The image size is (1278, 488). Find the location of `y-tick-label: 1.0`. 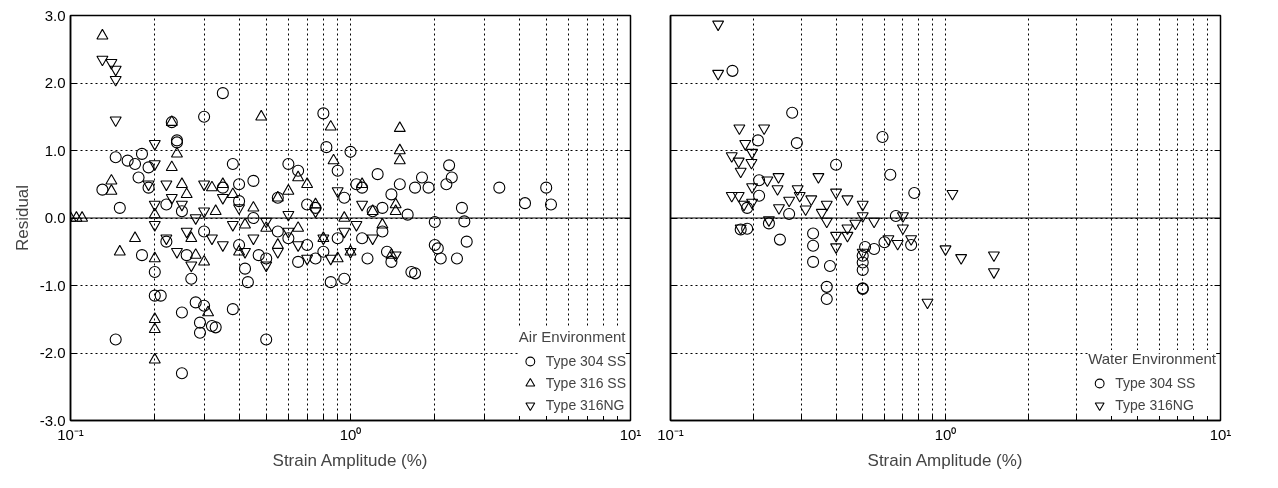

y-tick-label: 1.0 is located at coordinates (55, 150).